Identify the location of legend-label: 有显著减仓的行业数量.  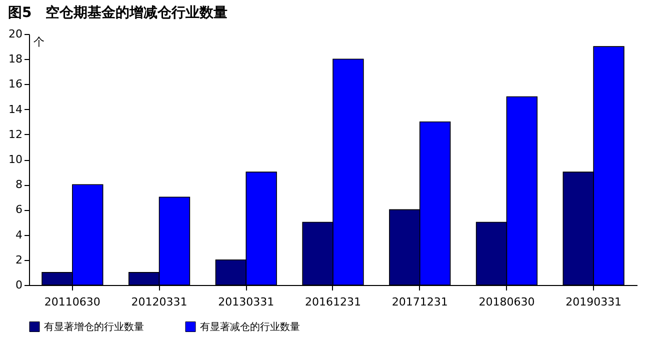
(250, 326).